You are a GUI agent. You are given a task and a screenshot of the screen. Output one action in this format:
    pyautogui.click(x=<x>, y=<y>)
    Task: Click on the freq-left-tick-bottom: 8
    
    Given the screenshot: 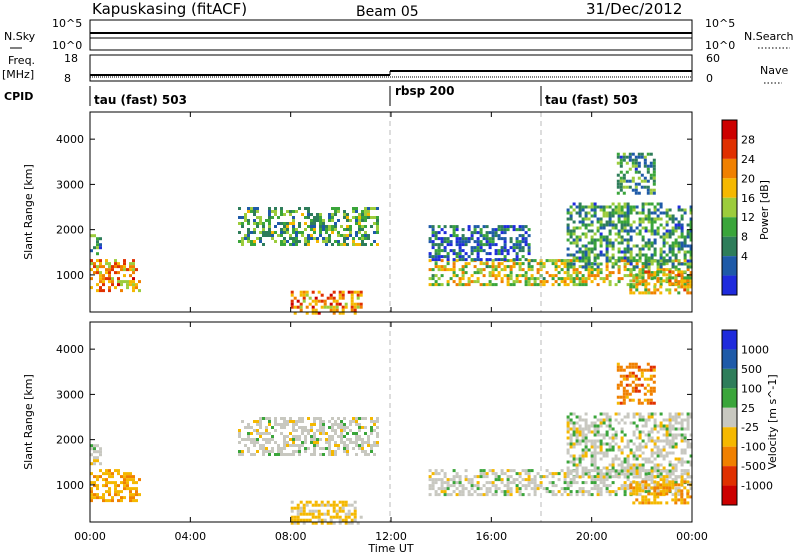 What is the action you would take?
    pyautogui.click(x=67, y=78)
    